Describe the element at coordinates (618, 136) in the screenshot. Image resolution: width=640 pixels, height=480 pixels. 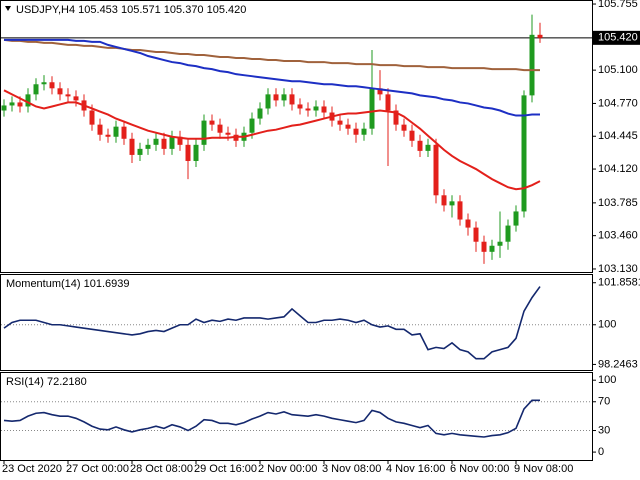
I see `y-tick-label: 104.445` at that location.